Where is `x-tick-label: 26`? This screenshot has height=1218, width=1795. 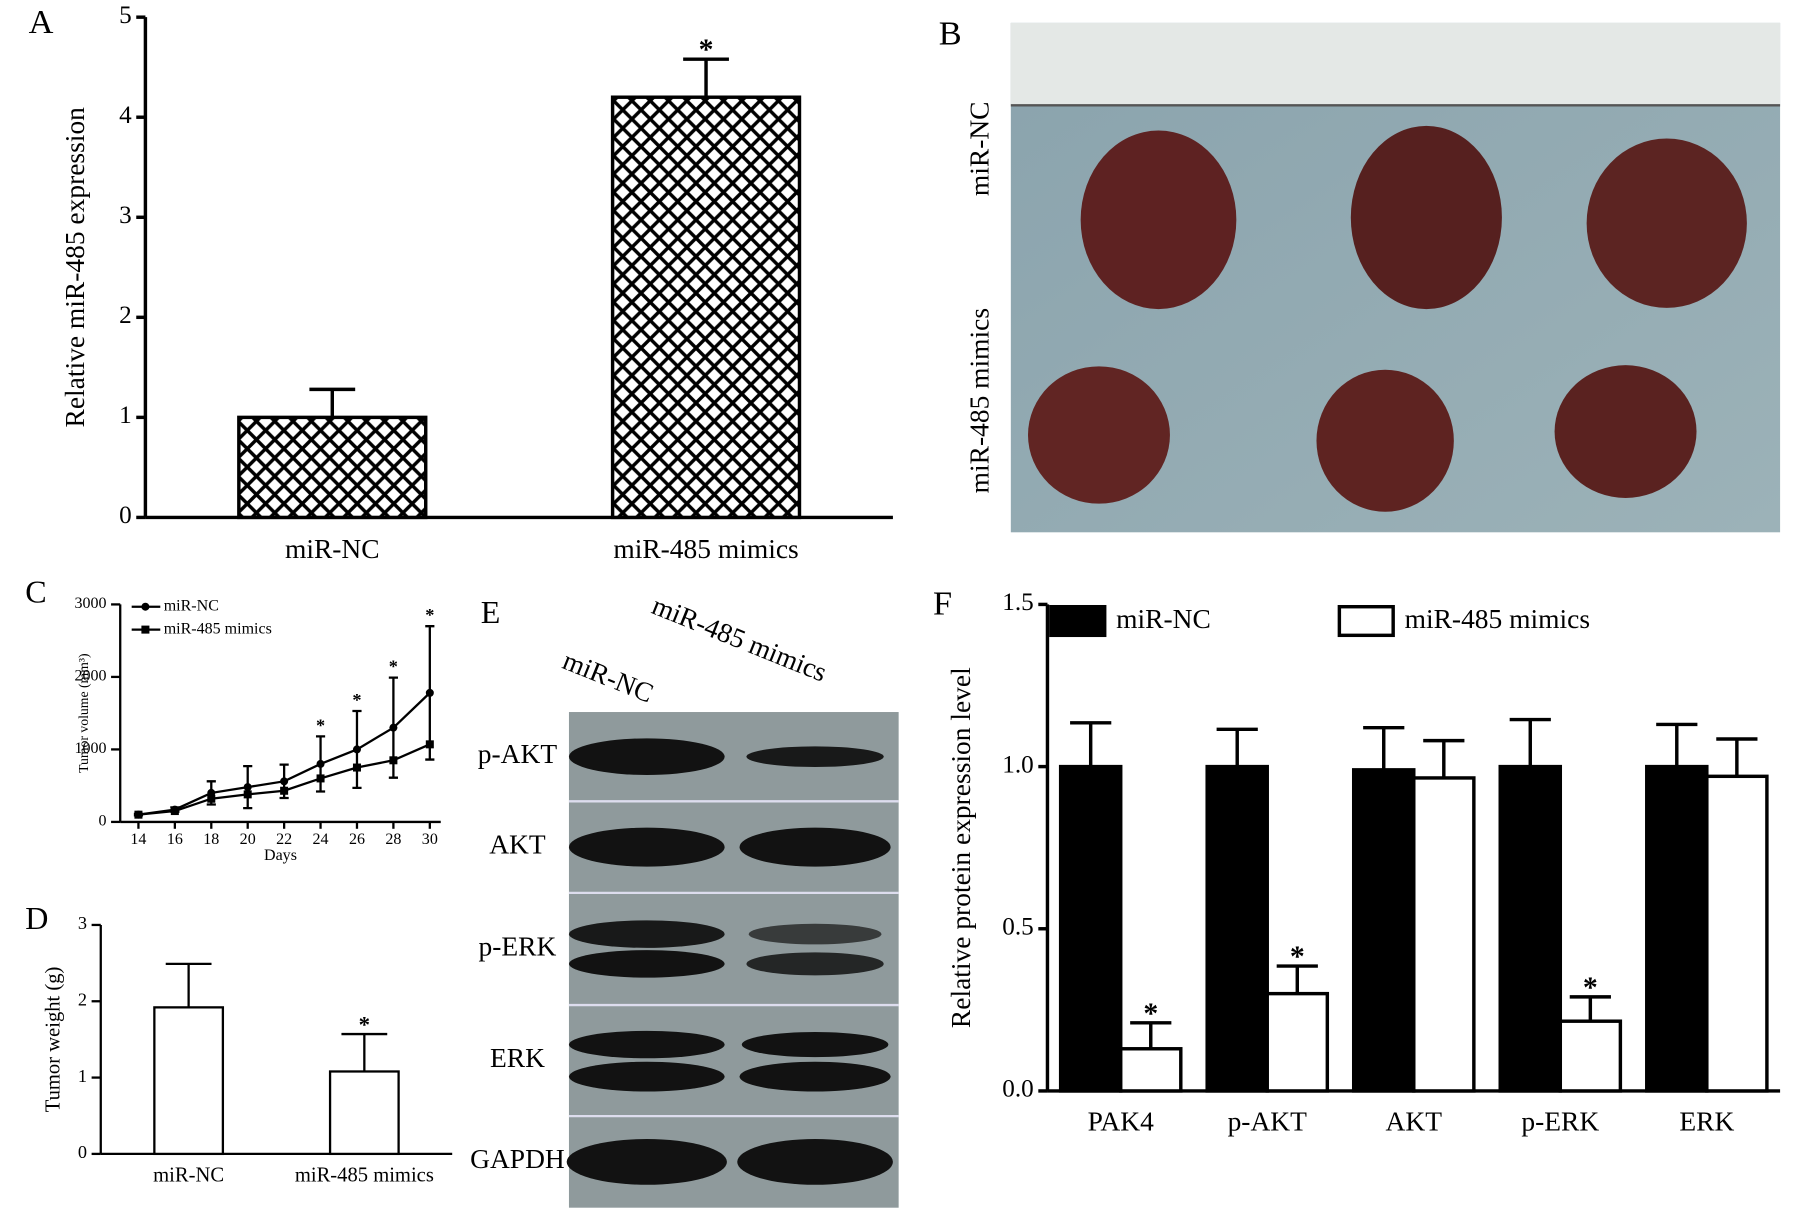 x-tick-label: 26 is located at coordinates (357, 839).